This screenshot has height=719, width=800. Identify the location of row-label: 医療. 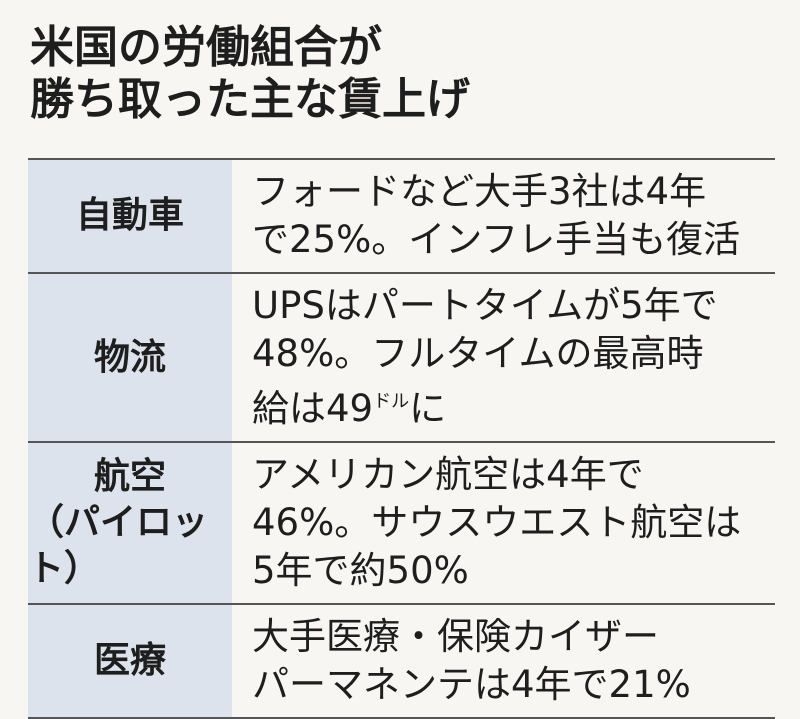
(130, 661).